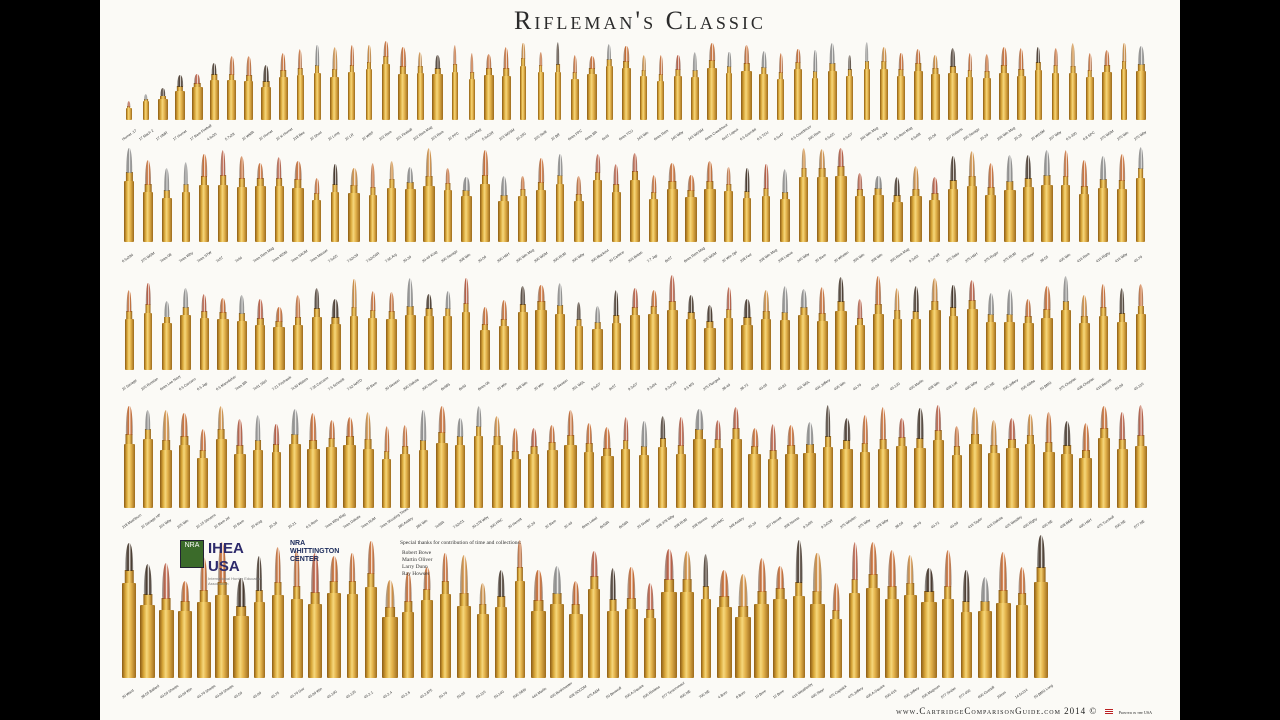 The image size is (1280, 720). I want to click on cartridge-label: 280 Ackley, so click(405, 523).